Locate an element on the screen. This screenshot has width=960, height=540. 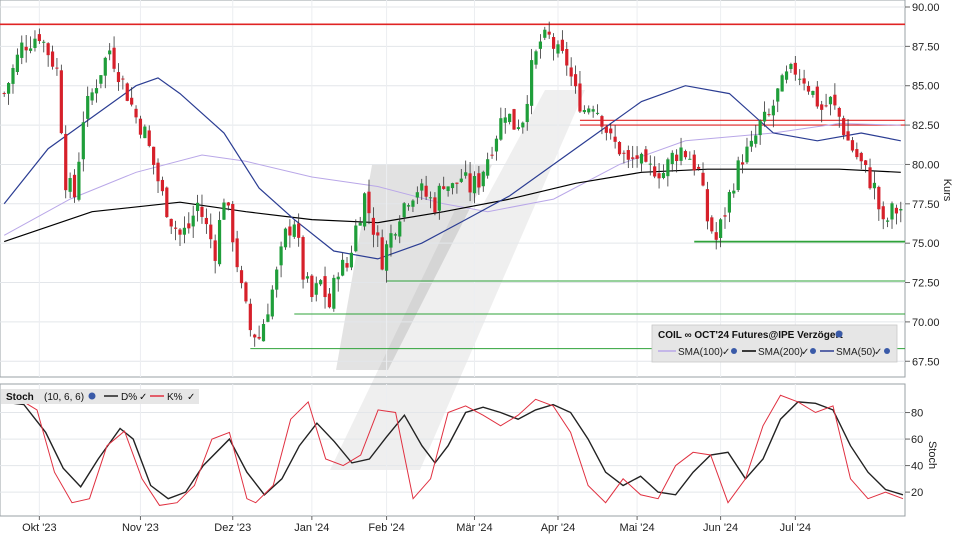
x-tick-label: Jun '24 is located at coordinates (720, 528).